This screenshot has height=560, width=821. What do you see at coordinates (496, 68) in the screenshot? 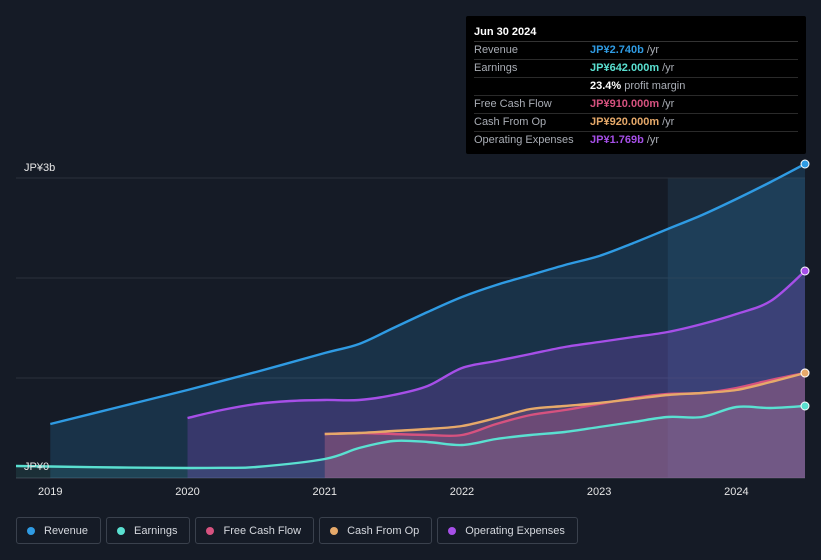
I see `tooltip-label: Earnings` at bounding box center [496, 68].